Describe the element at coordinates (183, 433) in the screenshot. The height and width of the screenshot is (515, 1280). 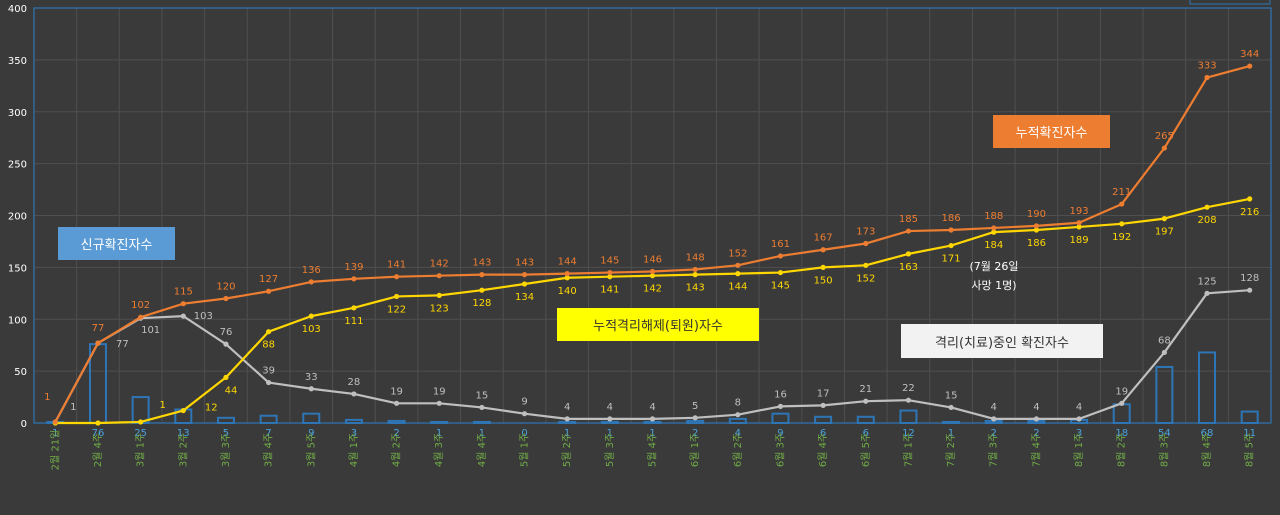
I see `new-cases-label: 13` at that location.